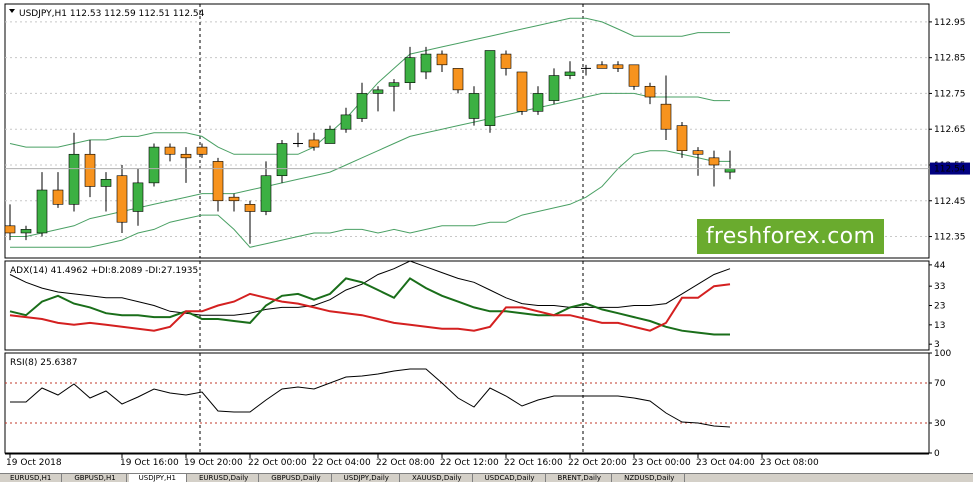  Describe the element at coordinates (31, 478) in the screenshot. I see `chart-tab: EURUSD,H1` at that location.